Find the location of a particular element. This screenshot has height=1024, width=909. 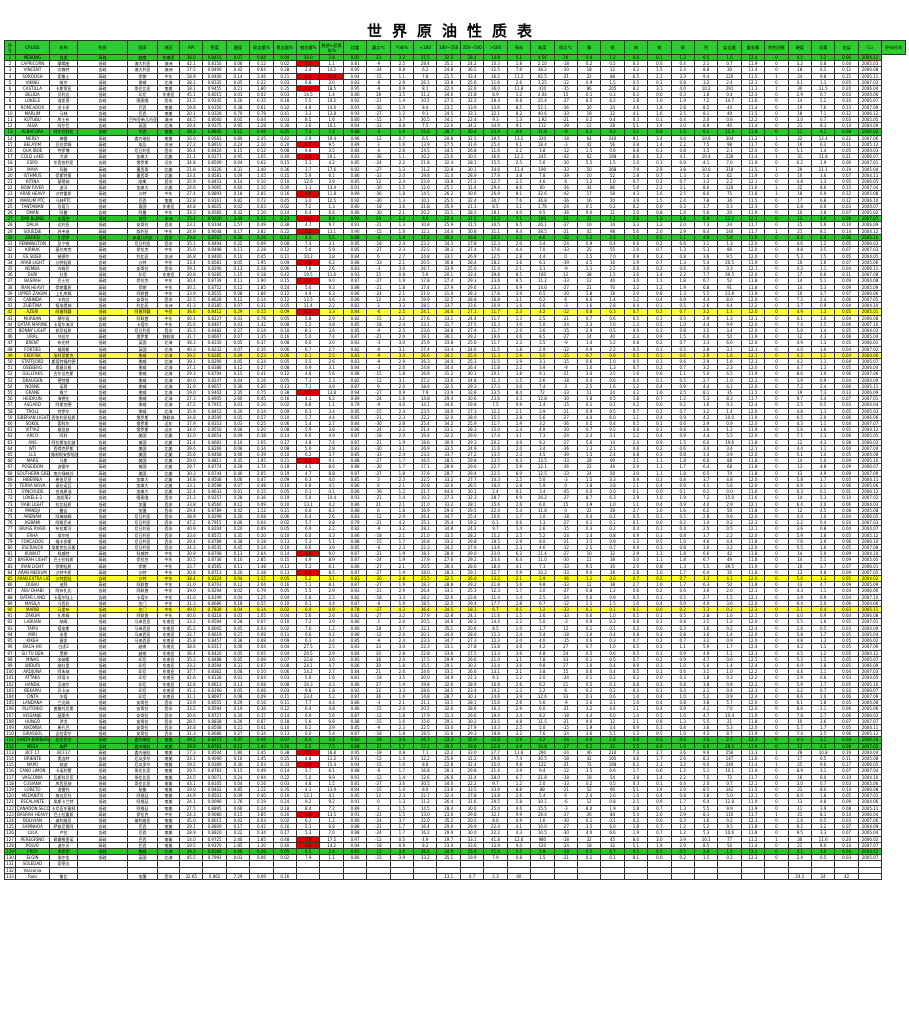

row-number: 125 is located at coordinates (10, 827).